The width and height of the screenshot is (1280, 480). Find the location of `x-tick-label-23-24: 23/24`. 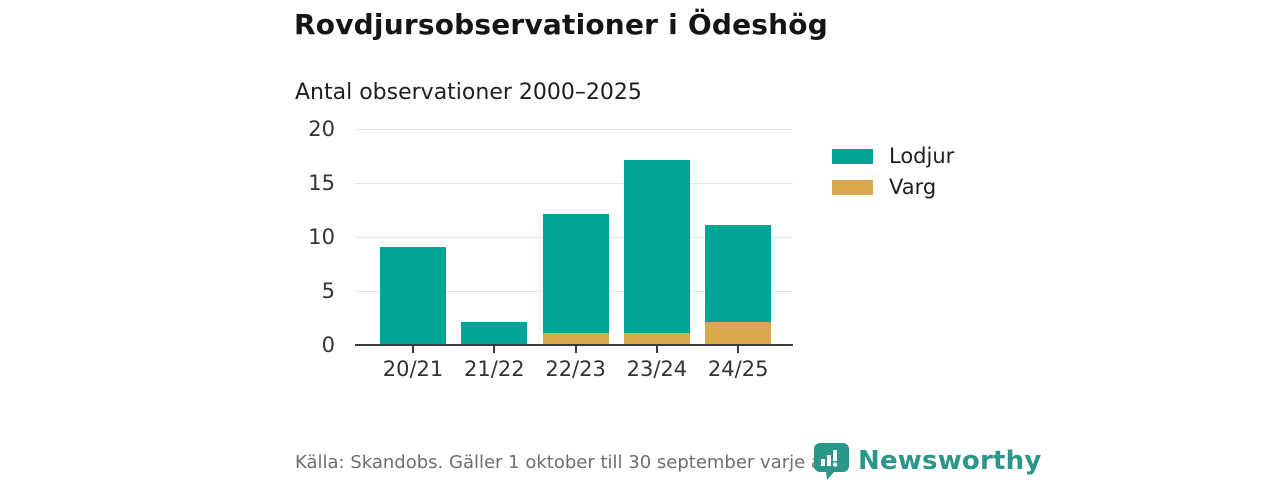

x-tick-label-23-24: 23/24 is located at coordinates (657, 369).